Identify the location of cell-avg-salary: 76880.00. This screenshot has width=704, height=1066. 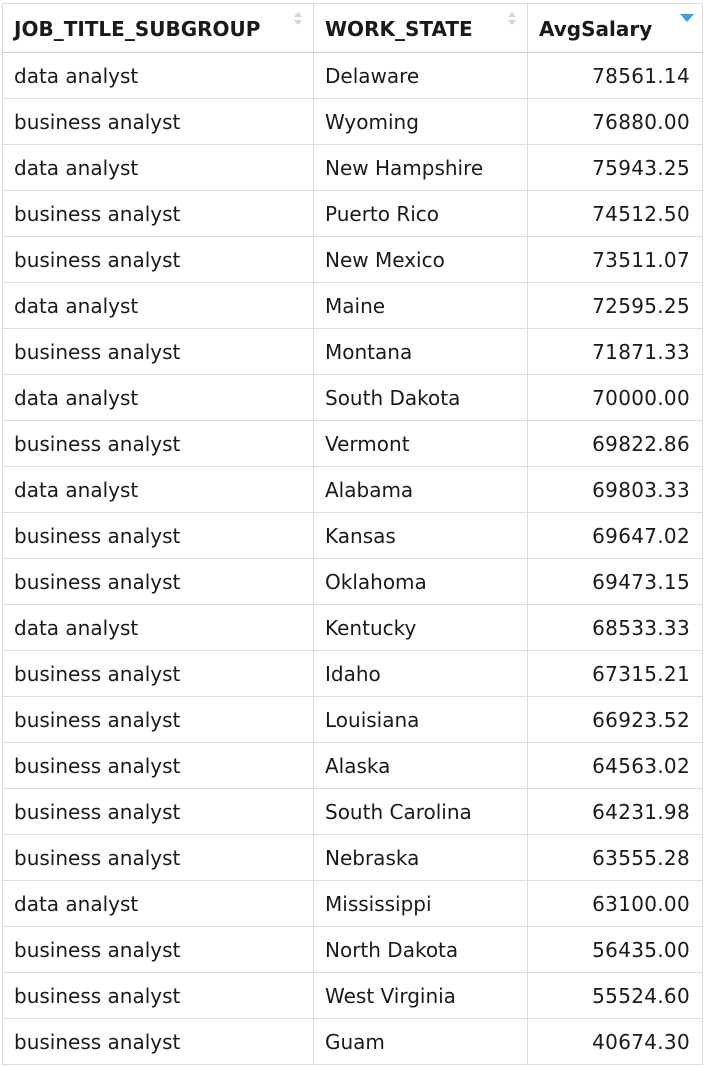
(615, 121).